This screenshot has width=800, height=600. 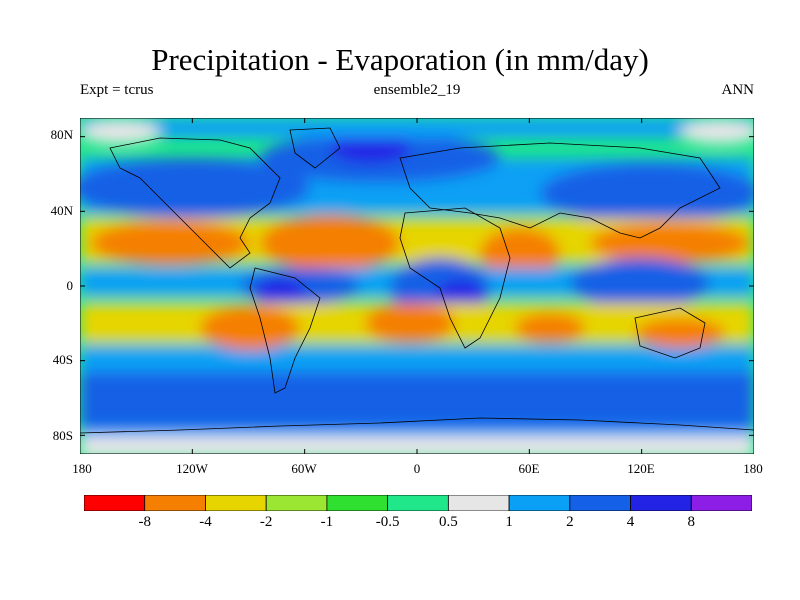 I want to click on colorbar-label: 8, so click(x=691, y=522).